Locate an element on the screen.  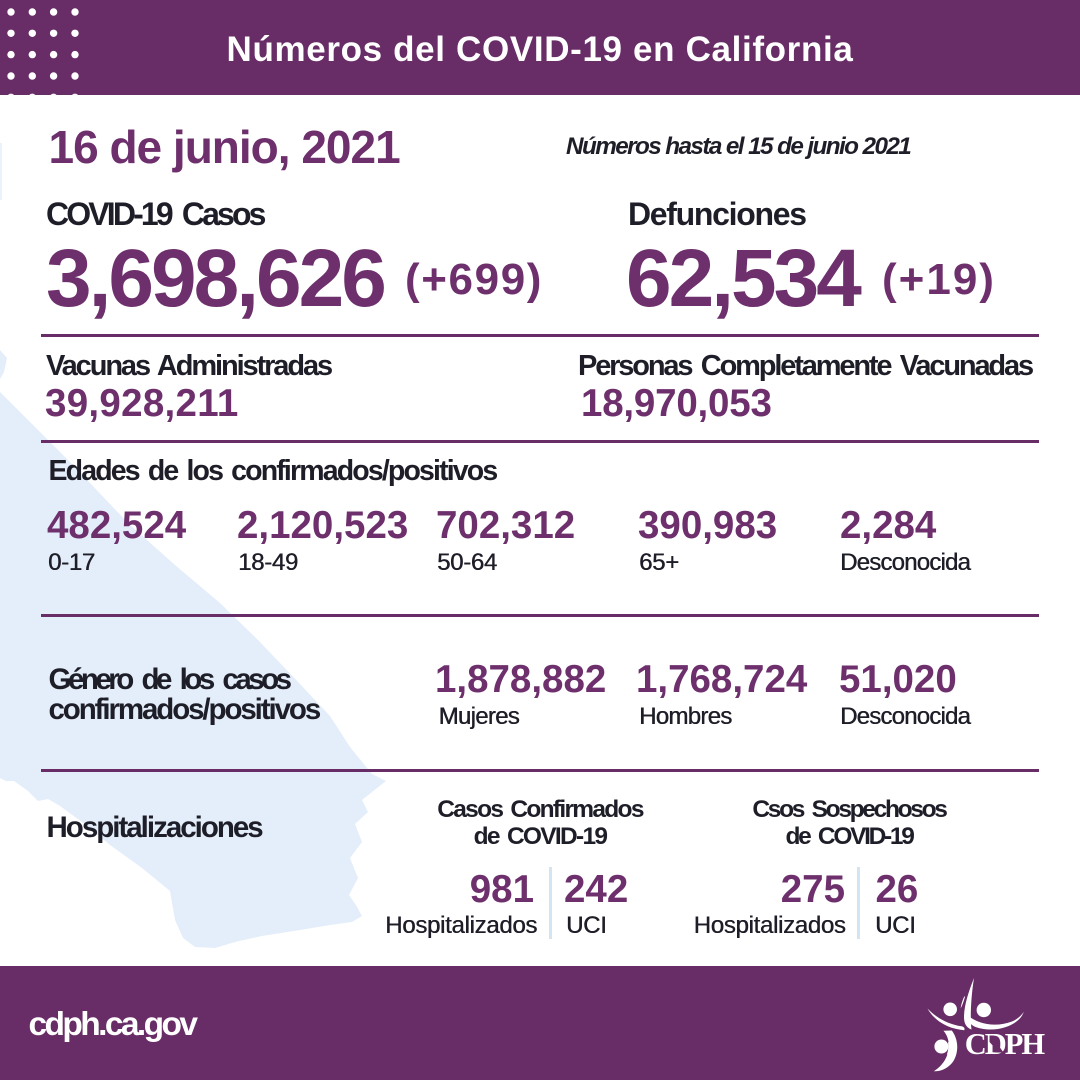
svg-text: CDPH is located at coordinates (1005, 1044).